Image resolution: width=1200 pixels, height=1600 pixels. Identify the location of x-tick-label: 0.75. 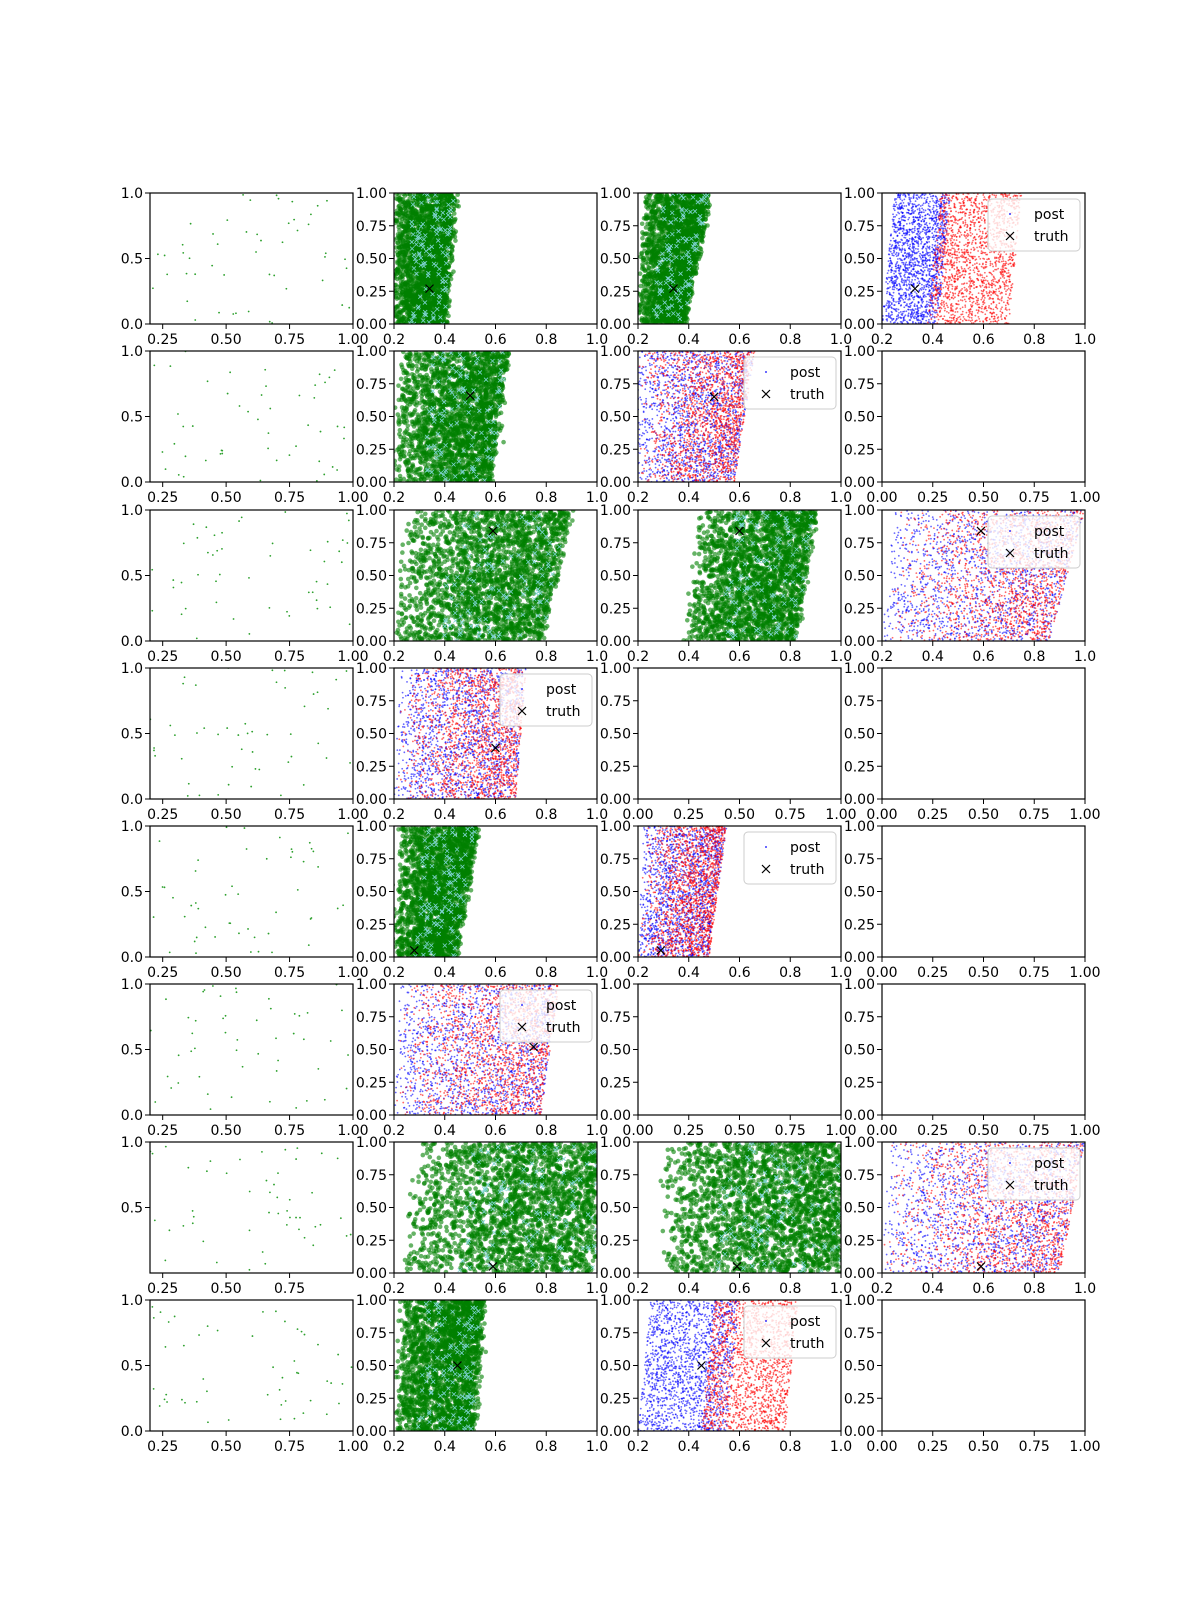
(289, 340).